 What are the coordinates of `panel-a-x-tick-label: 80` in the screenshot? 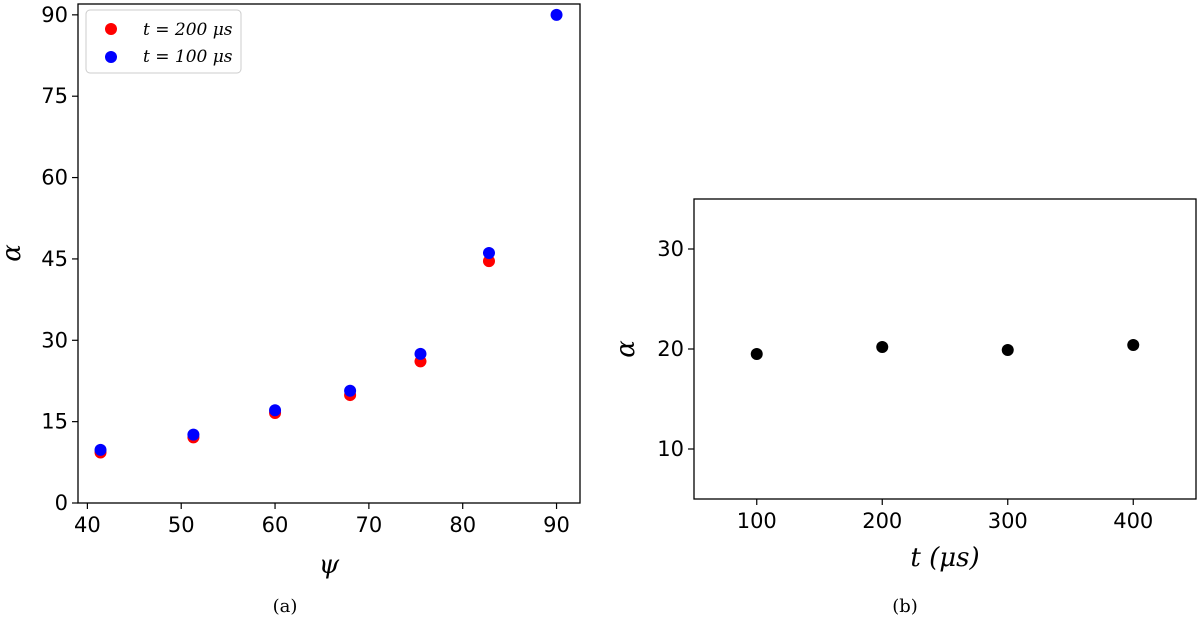 It's located at (462, 525).